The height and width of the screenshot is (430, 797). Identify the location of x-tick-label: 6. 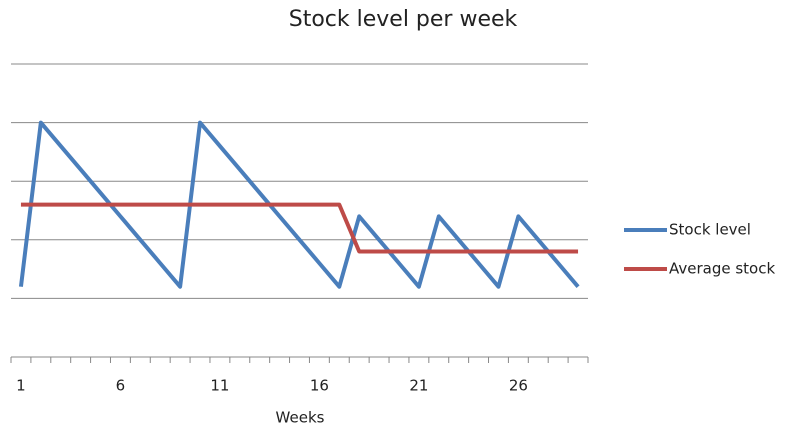
(121, 386).